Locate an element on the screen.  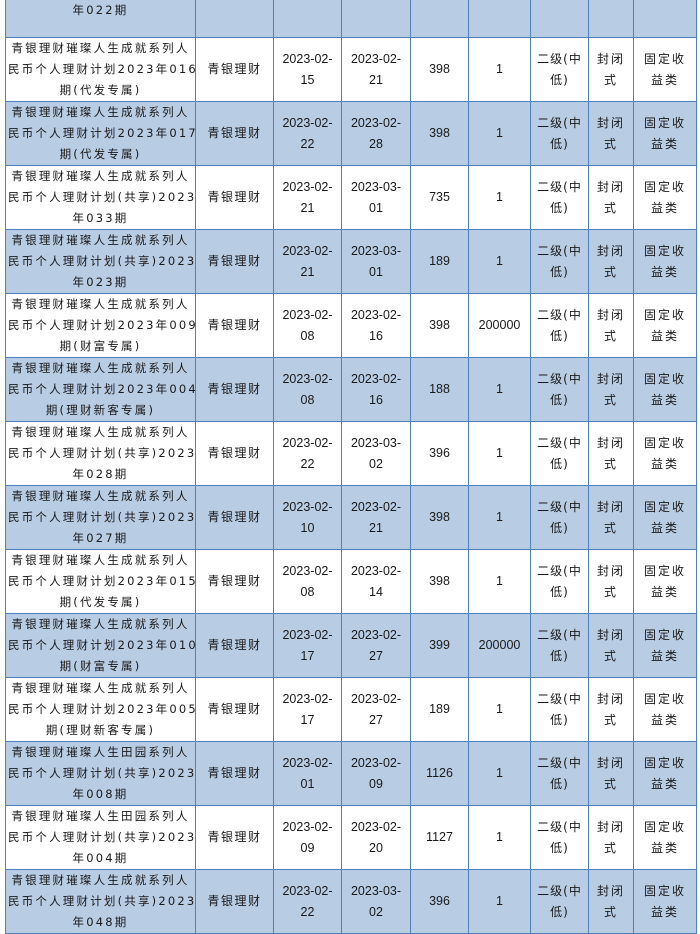
product-name-line: 青银理财璀璨人生田园系列人 is located at coordinates (100, 752).